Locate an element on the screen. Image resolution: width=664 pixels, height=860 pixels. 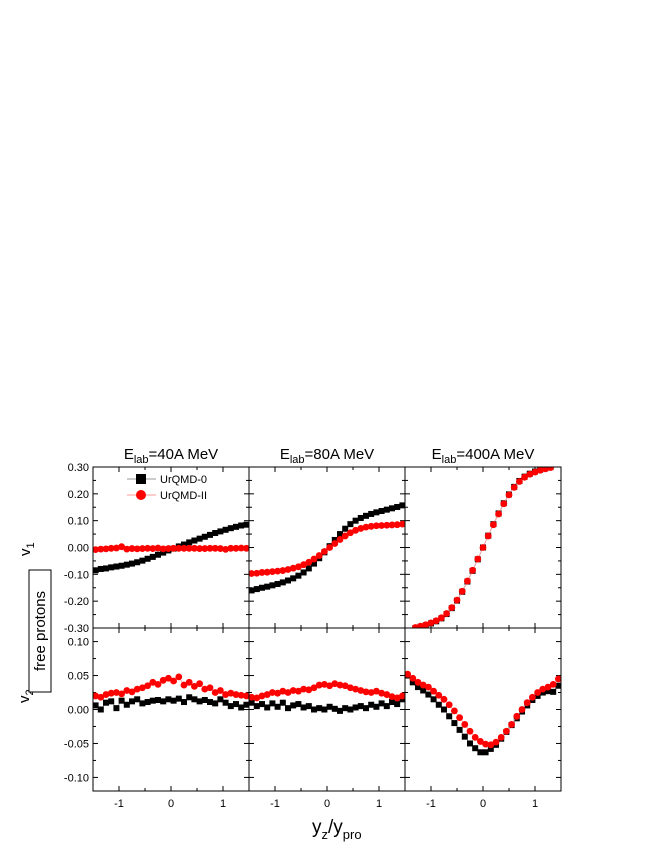
x-axis-label-sub1: z is located at coordinates (325, 834).